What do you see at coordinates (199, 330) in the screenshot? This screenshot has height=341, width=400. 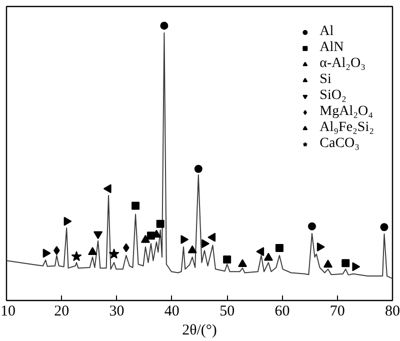 I see `x-axis-title: 2θ/(°)` at bounding box center [199, 330].